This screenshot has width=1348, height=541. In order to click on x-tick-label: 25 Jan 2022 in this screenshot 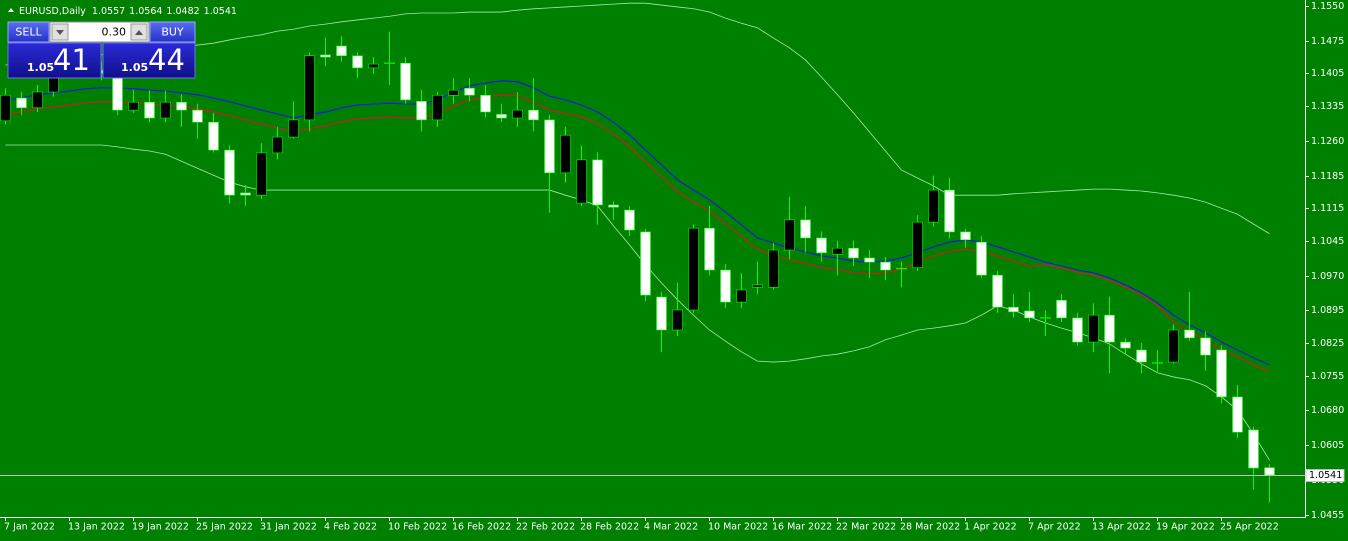, I will do `click(224, 527)`.